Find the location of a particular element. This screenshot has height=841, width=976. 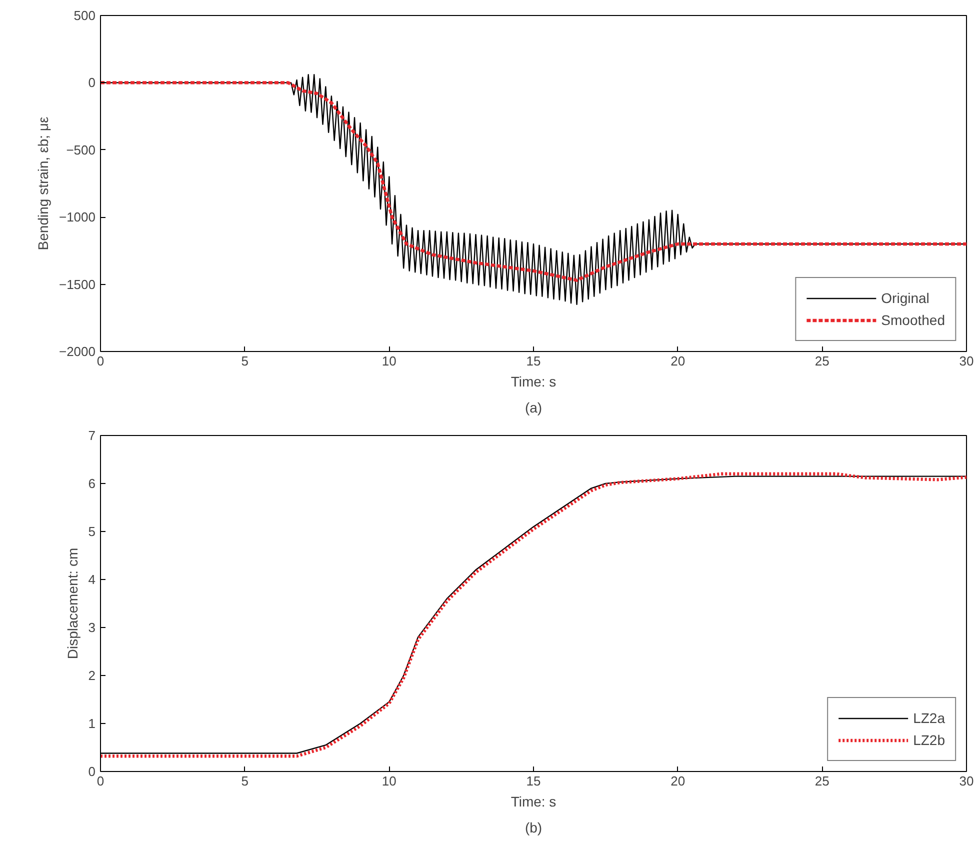

y-tick-label: 5 is located at coordinates (92, 531).